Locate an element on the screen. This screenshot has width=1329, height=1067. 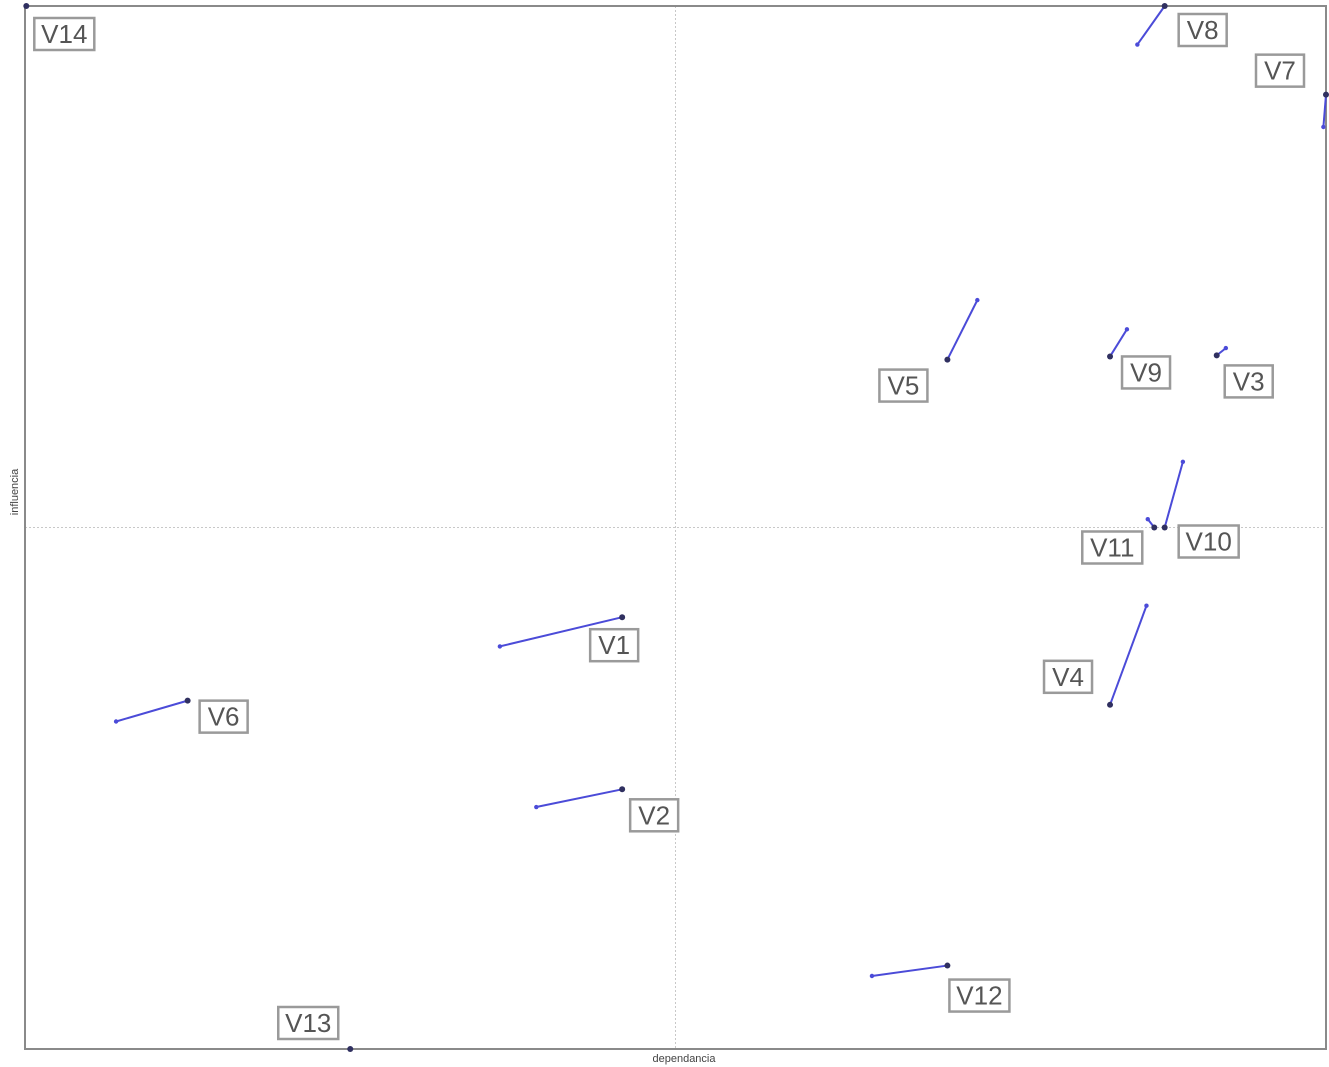
displacement-start-v6 is located at coordinates (116, 721).